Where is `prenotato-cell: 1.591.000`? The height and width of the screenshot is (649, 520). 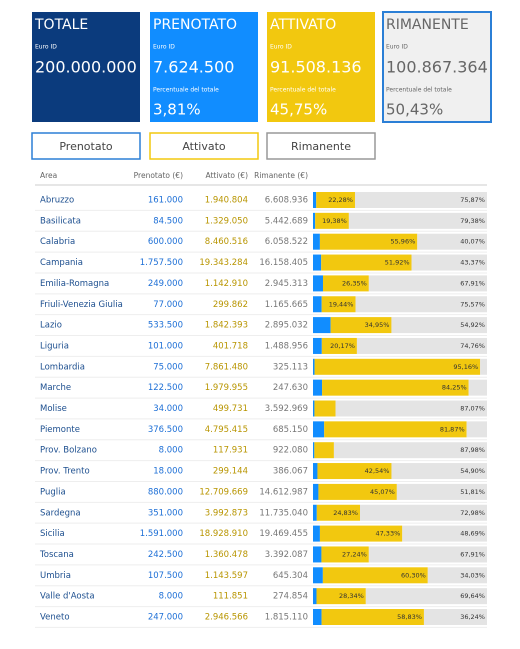
prenotato-cell: 1.591.000 is located at coordinates (161, 534).